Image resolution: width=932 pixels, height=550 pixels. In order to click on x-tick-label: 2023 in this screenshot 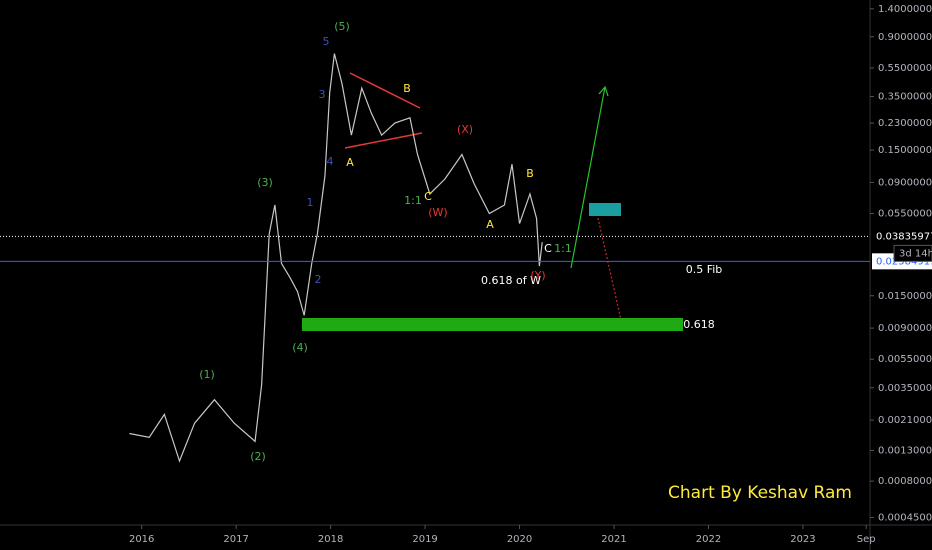, I will do `click(802, 539)`.